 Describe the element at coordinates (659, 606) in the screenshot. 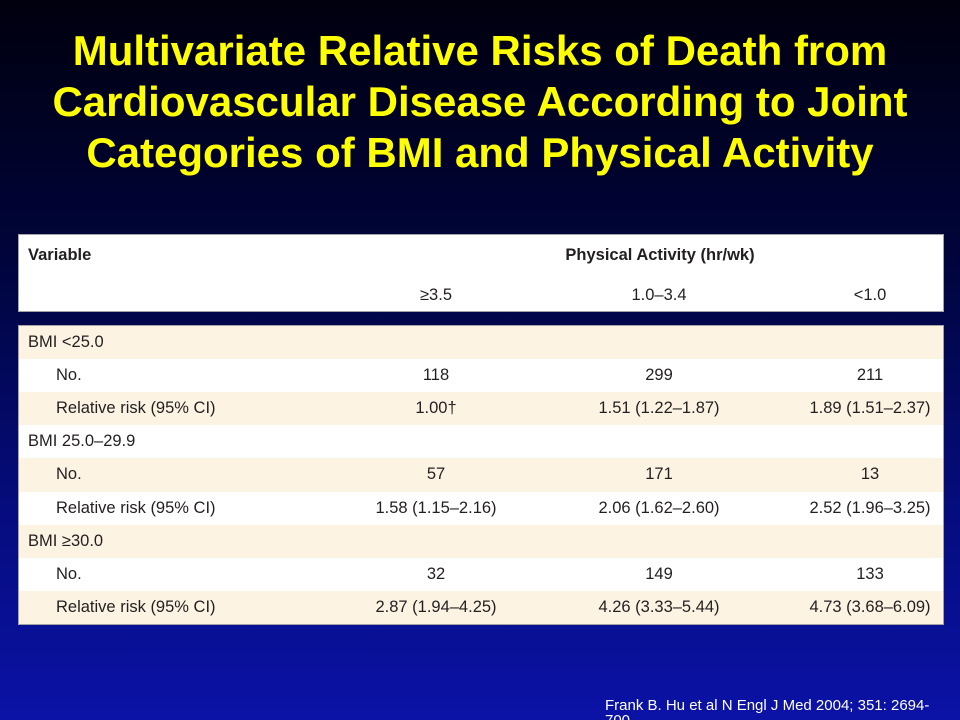

I see `table-cell: 4.26 (3.33–5.44)` at that location.